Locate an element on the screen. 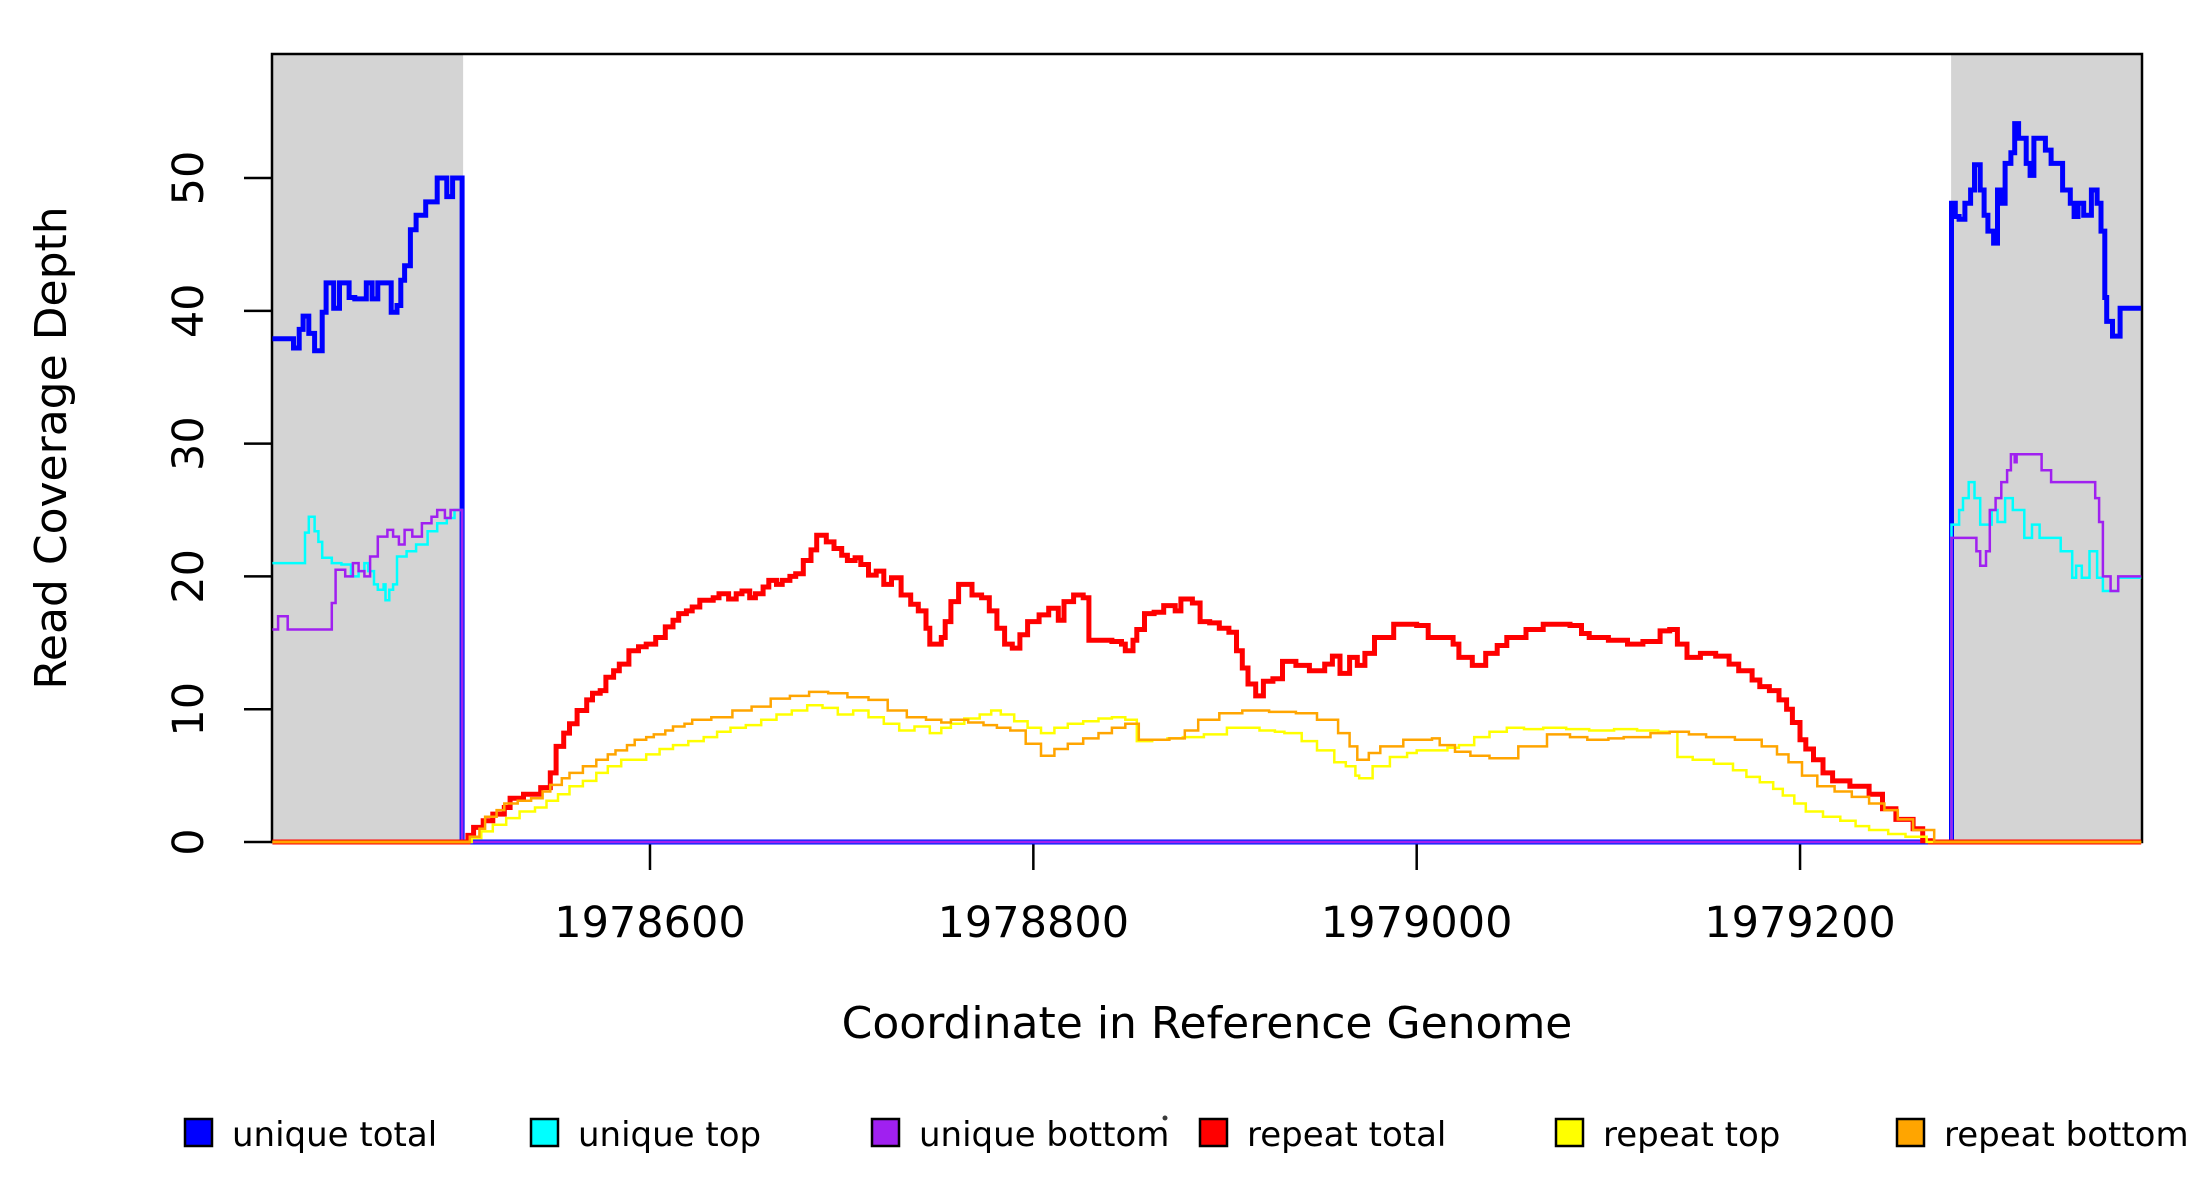  shaded-unique-region-right is located at coordinates (2046, 448).